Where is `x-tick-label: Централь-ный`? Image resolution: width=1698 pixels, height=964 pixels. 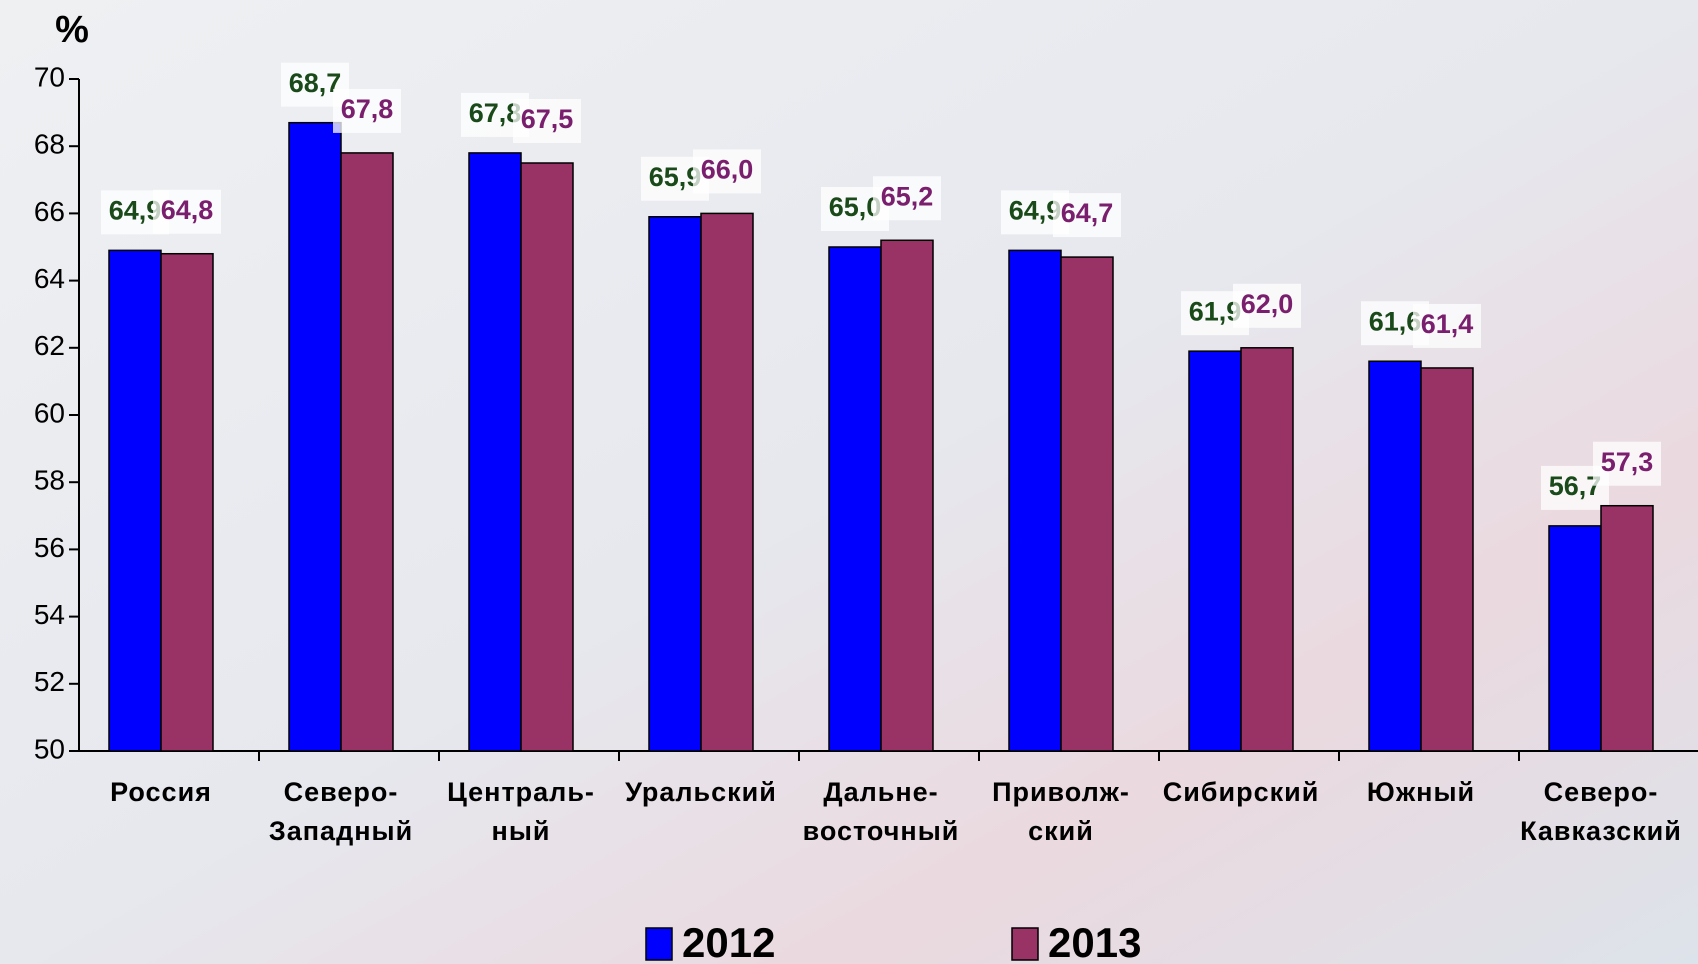
x-tick-label: Централь-ный is located at coordinates (521, 811).